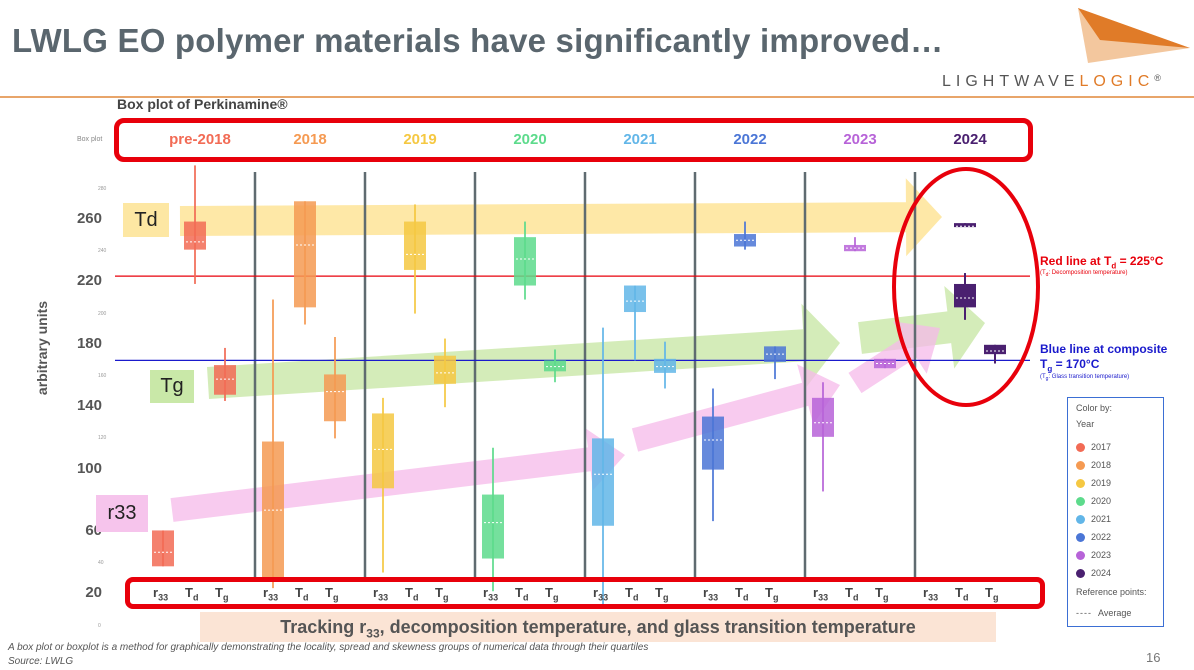 The height and width of the screenshot is (670, 1194). Describe the element at coordinates (1094, 408) in the screenshot. I see `legend-header: Color by:` at that location.